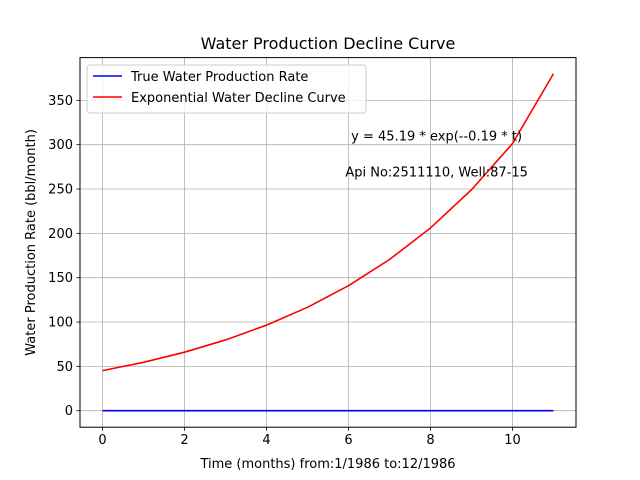 Image resolution: width=640 pixels, height=480 pixels. I want to click on y-tick-label: 100, so click(60, 323).